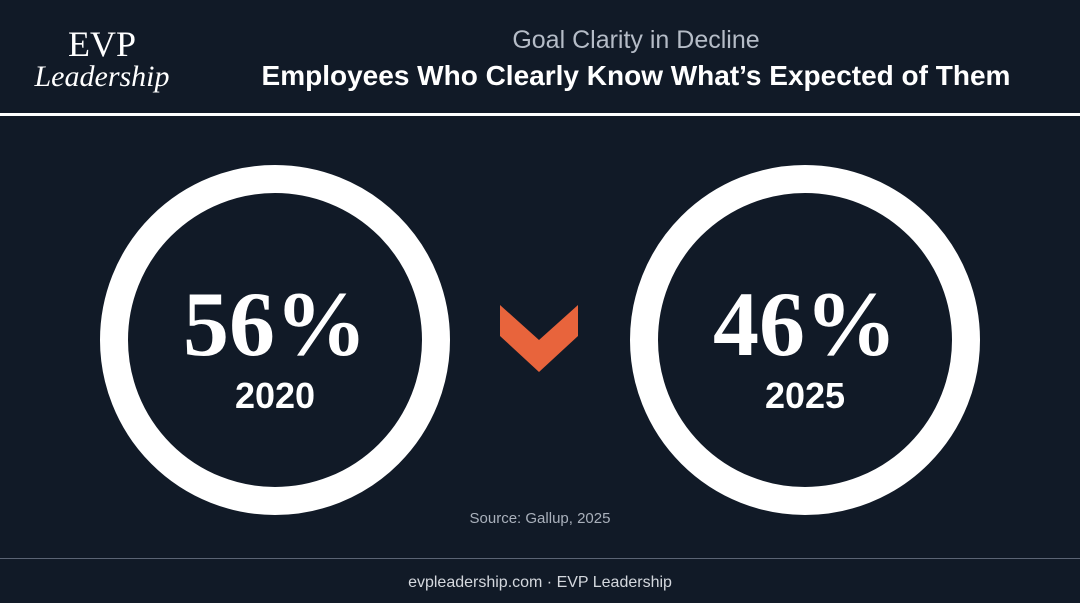 The image size is (1080, 603). I want to click on stat-year: 2020, so click(275, 395).